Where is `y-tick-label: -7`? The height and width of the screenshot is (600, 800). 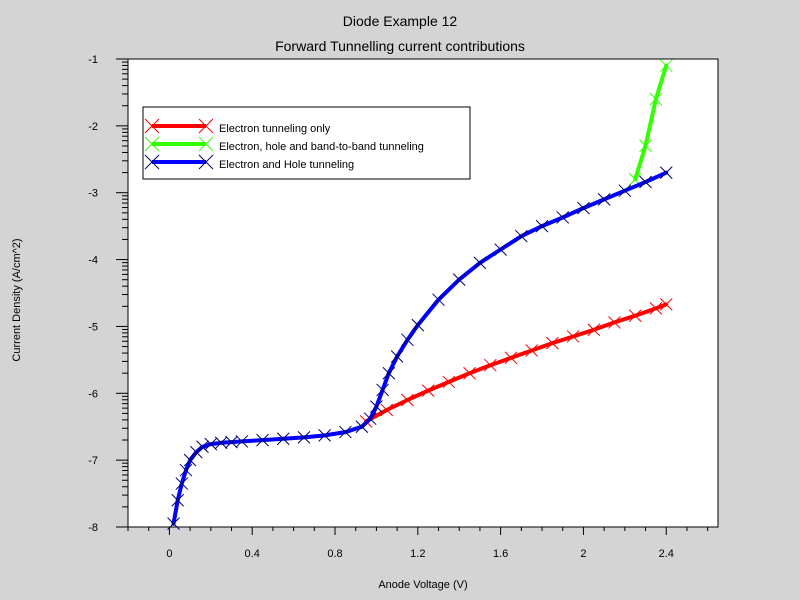
y-tick-label: -7 is located at coordinates (93, 461).